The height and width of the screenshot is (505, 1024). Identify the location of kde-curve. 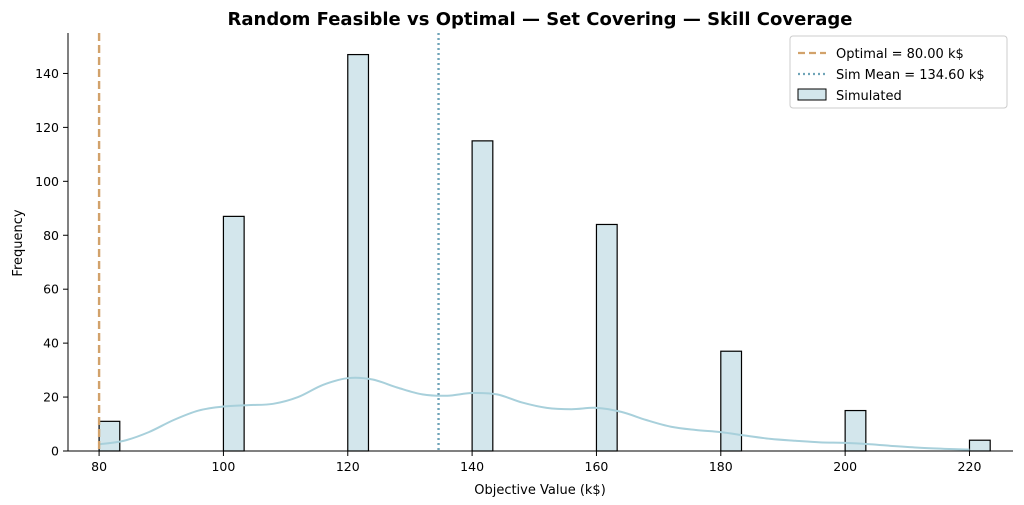
(534, 413).